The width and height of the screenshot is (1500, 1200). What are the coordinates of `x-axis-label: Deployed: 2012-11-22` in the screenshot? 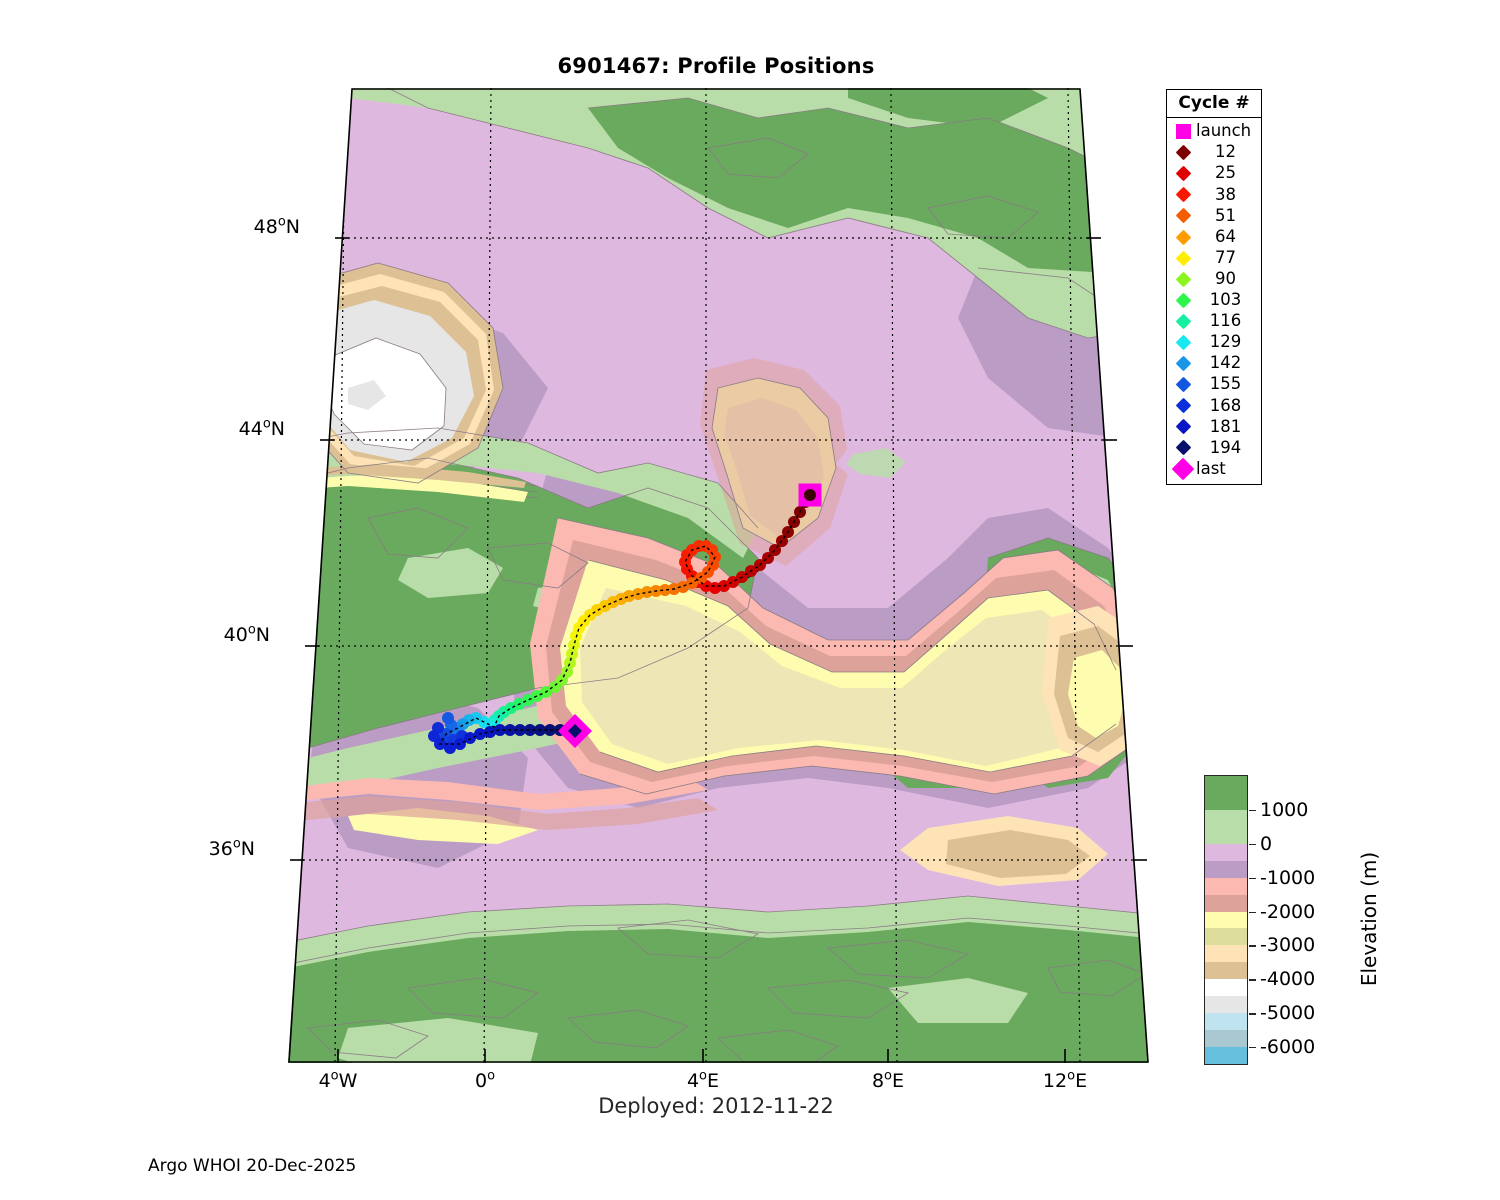 It's located at (716, 1106).